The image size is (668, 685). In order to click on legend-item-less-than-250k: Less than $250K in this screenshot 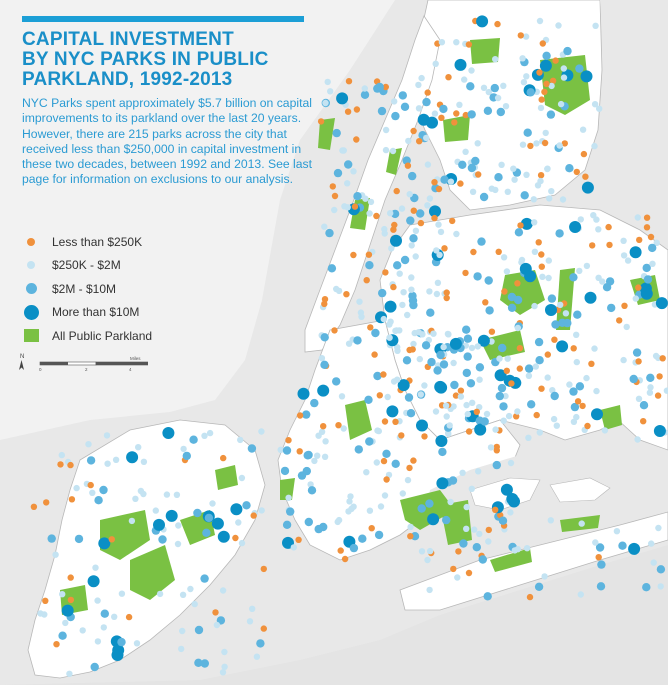, I will do `click(122, 242)`.